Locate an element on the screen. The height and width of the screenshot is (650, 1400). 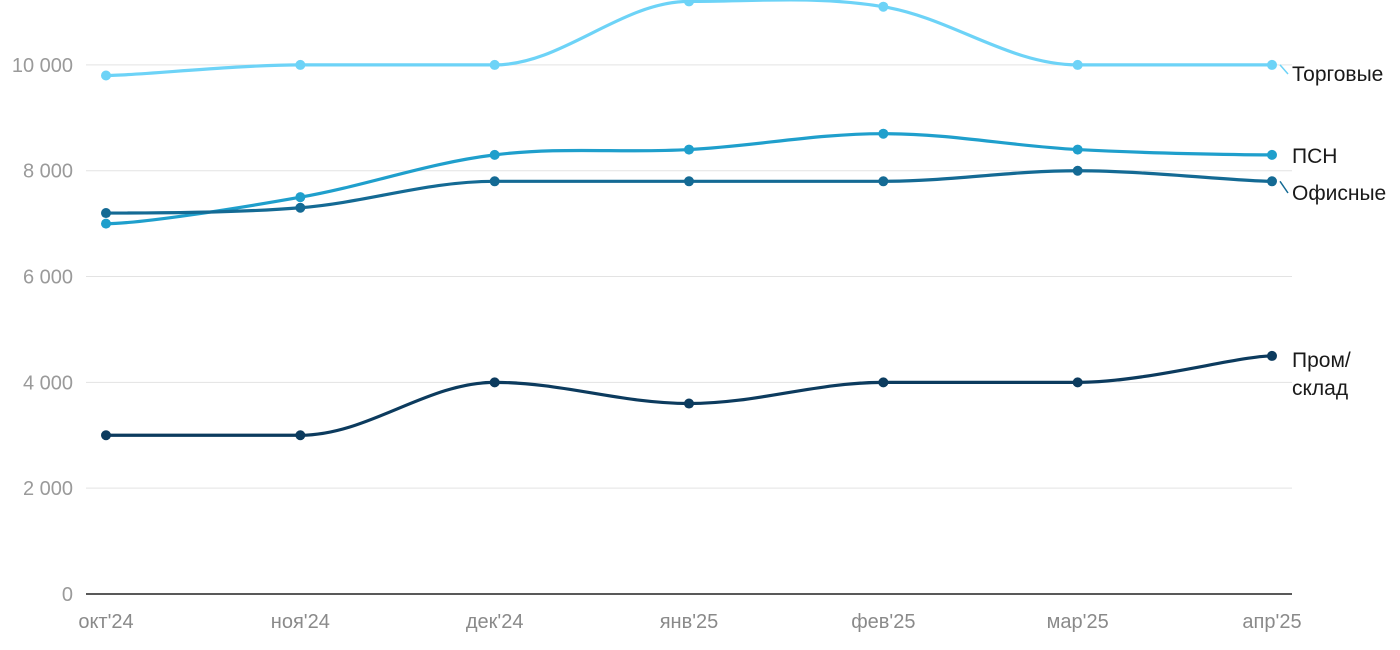
x-tick-label: фев'25 is located at coordinates (883, 622).